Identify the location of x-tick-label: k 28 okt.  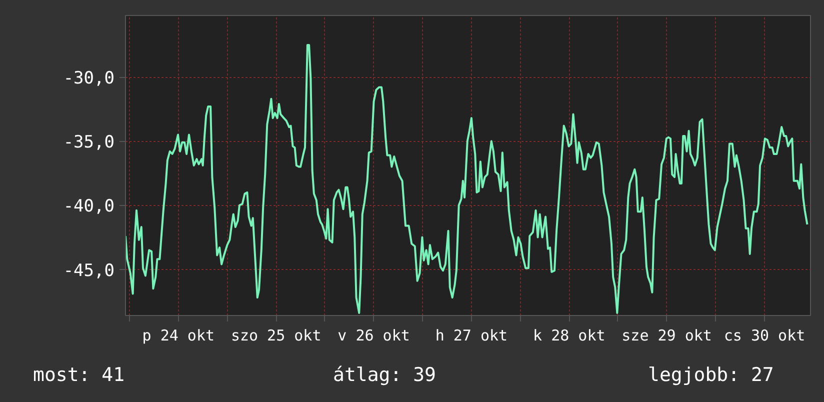
(569, 335).